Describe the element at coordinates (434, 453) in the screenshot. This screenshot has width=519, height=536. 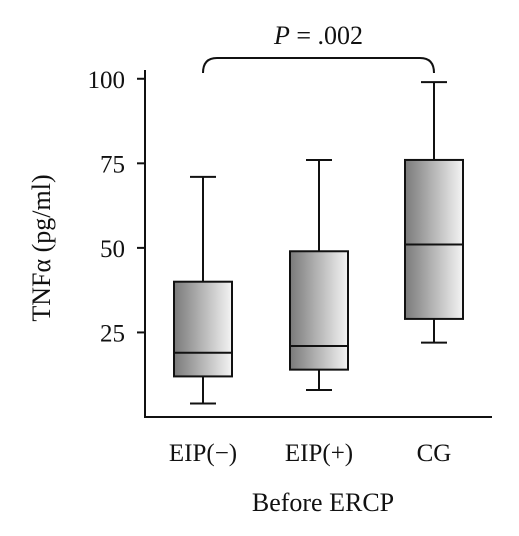
I see `x-tick-label: CG` at that location.